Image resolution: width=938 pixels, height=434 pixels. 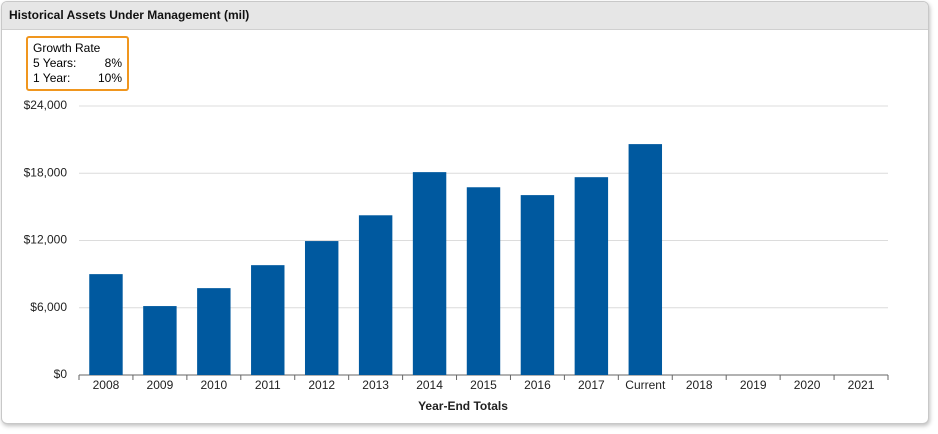 I want to click on growth-row: 5 Years: 8%, so click(x=77, y=63).